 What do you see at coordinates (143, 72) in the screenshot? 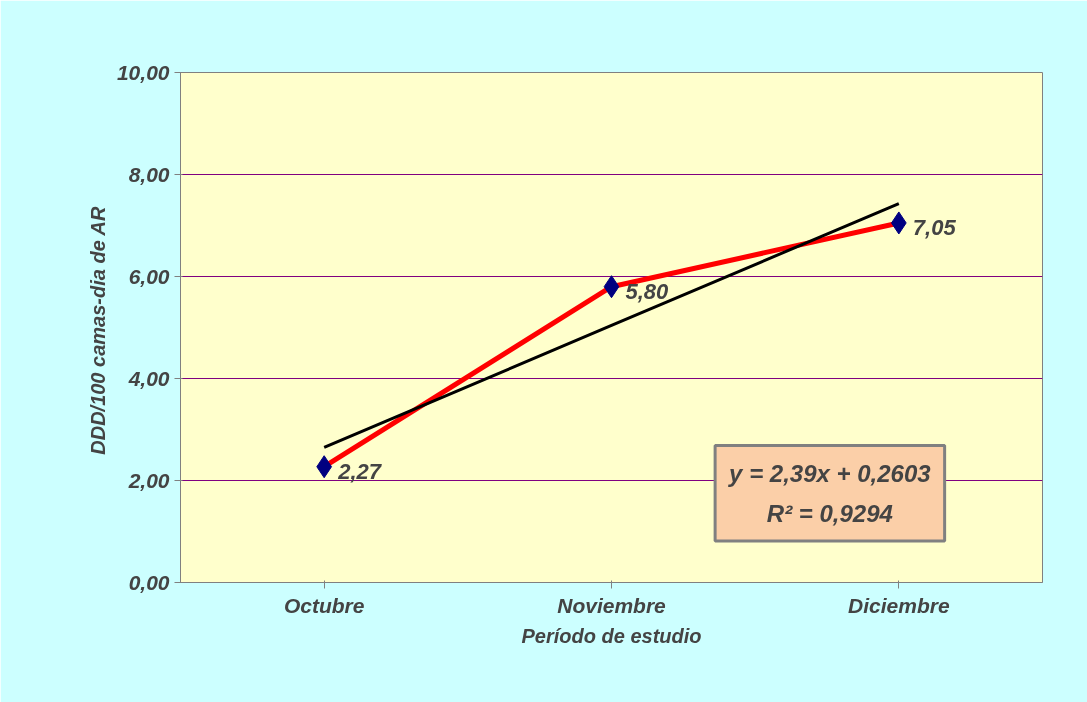
I see `y-tick-label: 10,00` at bounding box center [143, 72].